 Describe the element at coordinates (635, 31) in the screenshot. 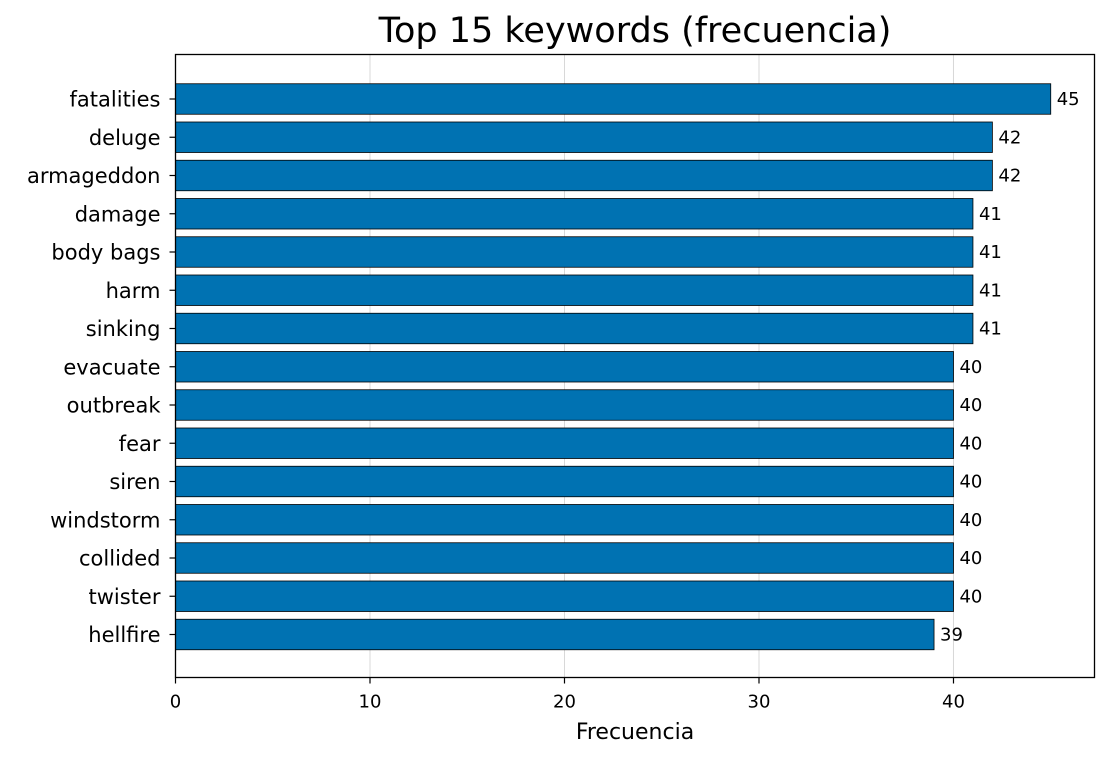

I see `chart-title: Top 15 keywords (frecuencia)` at that location.